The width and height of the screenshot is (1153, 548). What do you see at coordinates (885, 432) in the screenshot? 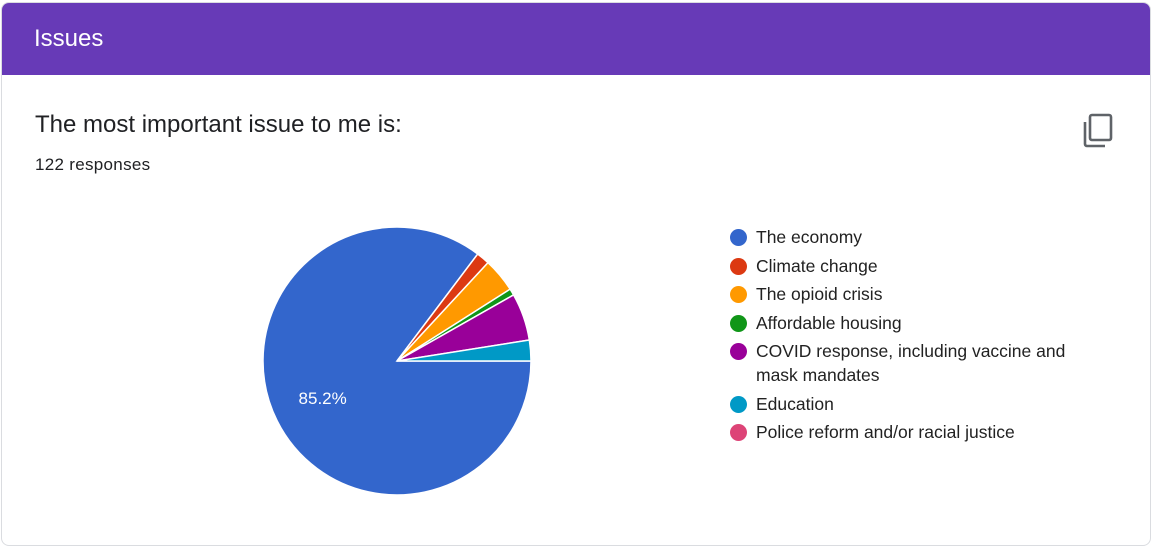
I see `legend-label: Police reform and/or racial justice` at bounding box center [885, 432].